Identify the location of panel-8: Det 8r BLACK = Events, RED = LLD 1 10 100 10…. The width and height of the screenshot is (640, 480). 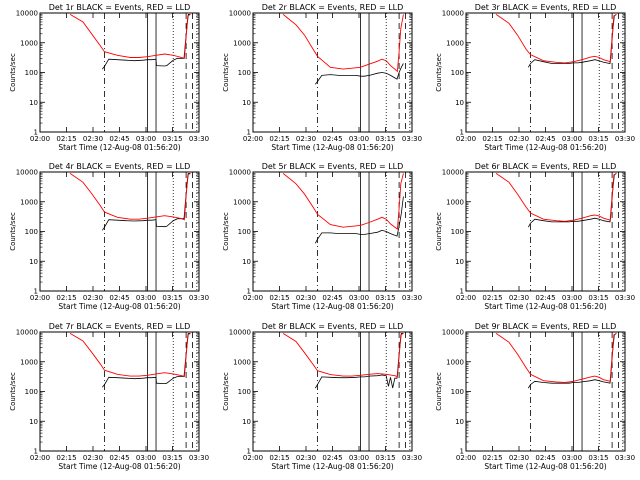
(322, 396).